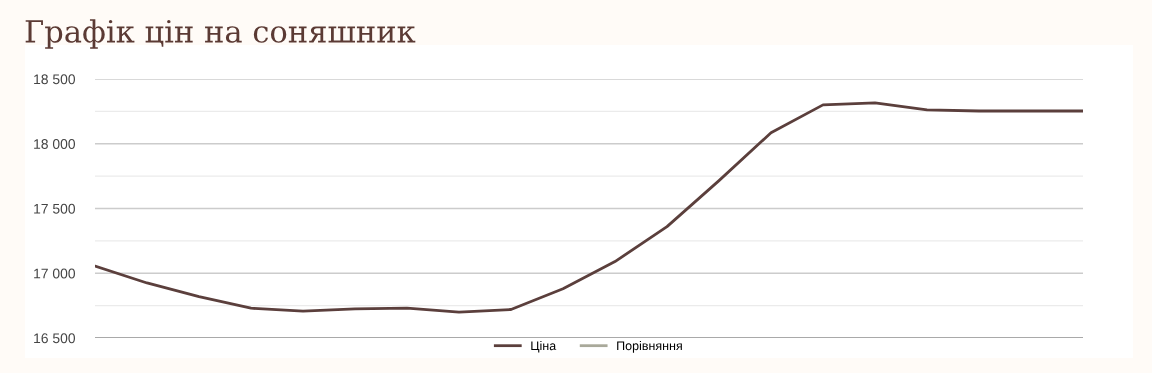 The width and height of the screenshot is (1152, 373). What do you see at coordinates (55, 79) in the screenshot?
I see `y-tick-label: 18 500` at bounding box center [55, 79].